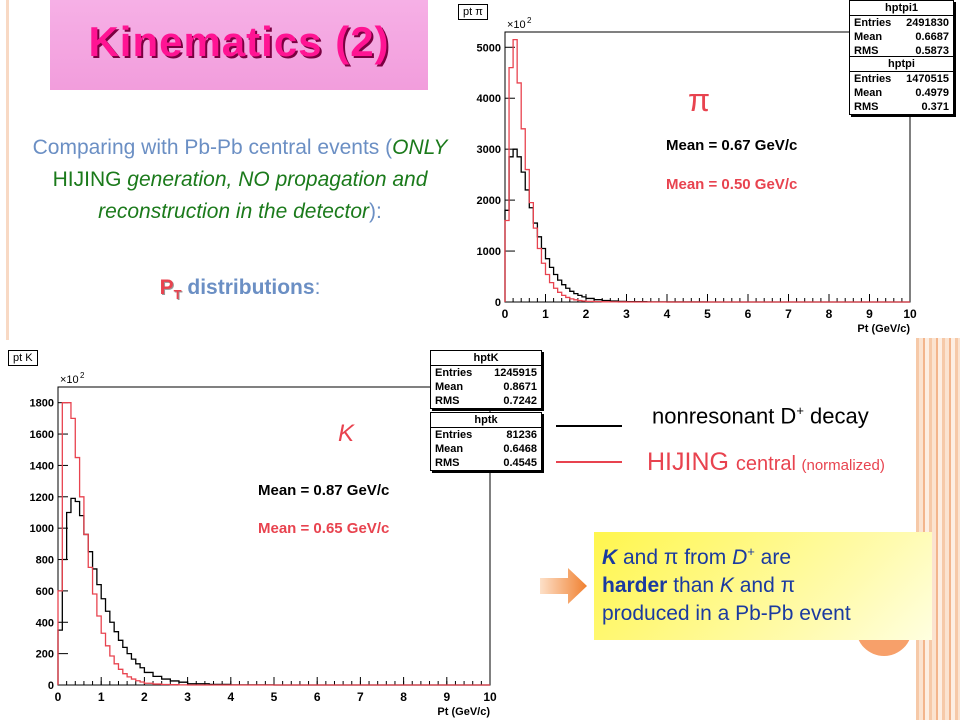  I want to click on intro-generation: generation,, so click(180, 179).